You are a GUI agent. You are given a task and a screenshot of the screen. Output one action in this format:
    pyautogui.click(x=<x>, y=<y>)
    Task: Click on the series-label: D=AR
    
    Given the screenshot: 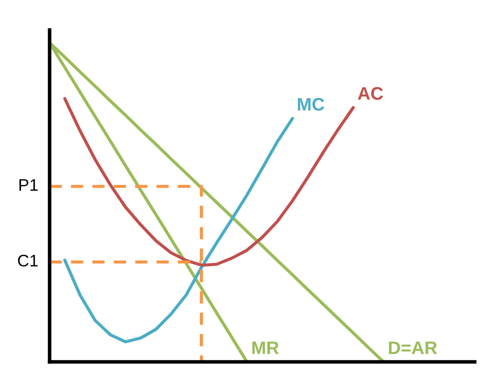 What is the action you would take?
    pyautogui.click(x=413, y=348)
    